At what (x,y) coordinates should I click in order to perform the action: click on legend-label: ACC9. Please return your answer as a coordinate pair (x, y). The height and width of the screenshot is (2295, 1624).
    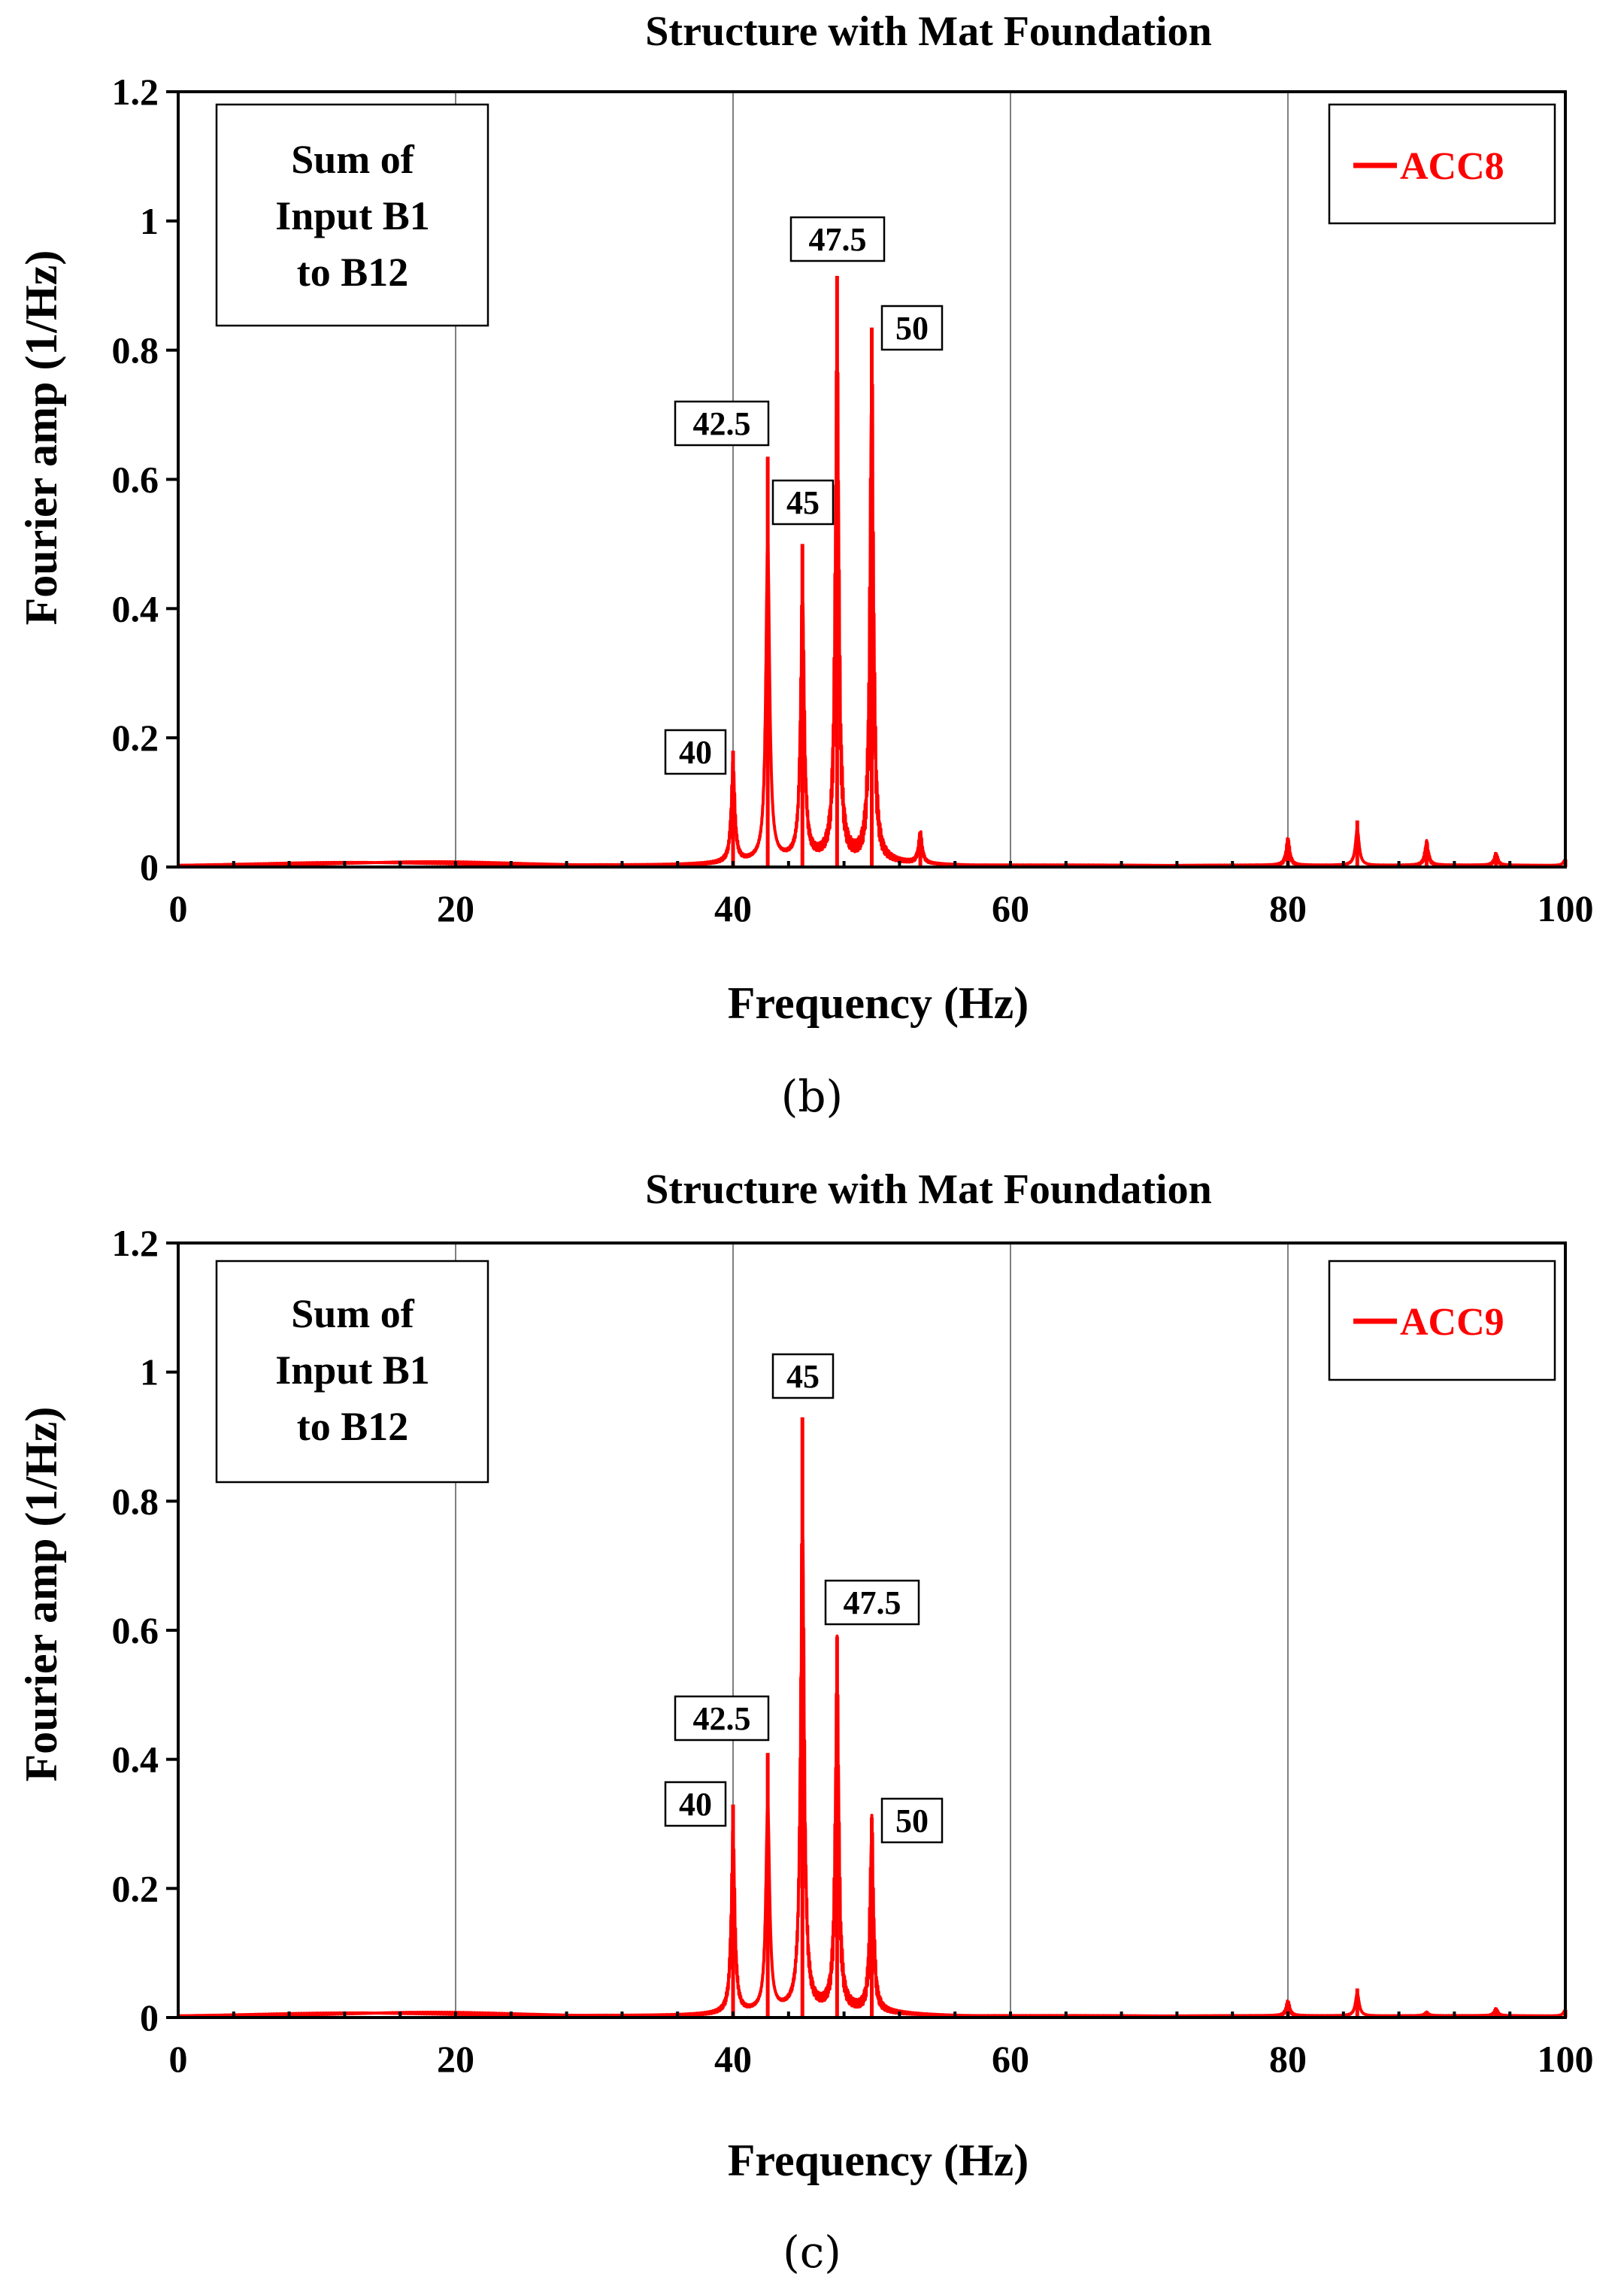
    Looking at the image, I should click on (1452, 1322).